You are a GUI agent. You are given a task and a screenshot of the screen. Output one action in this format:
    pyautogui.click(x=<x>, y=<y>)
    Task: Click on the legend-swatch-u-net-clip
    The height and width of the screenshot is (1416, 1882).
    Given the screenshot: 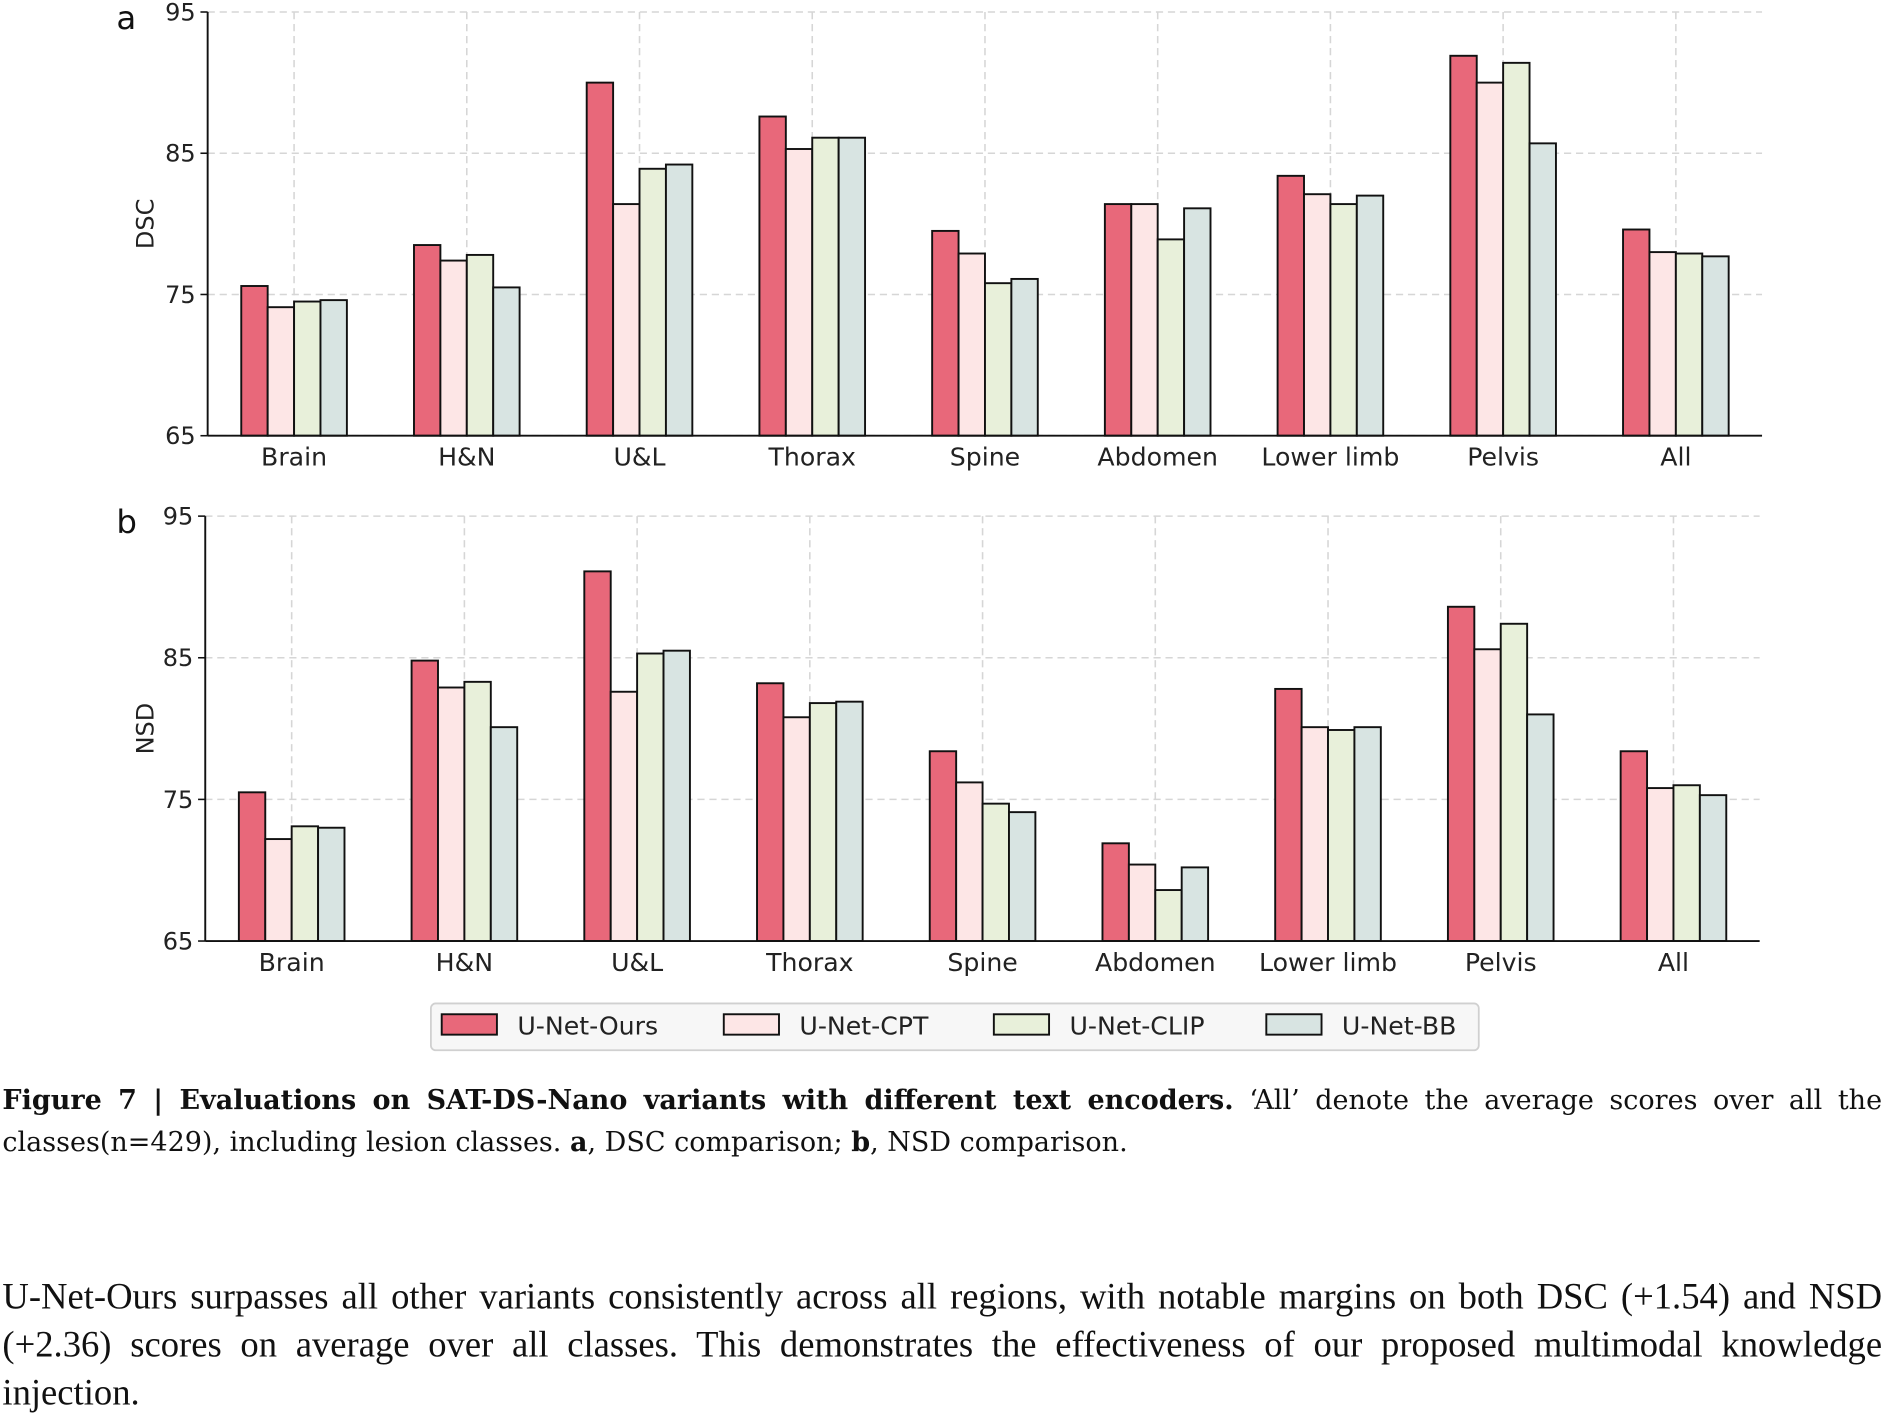 What is the action you would take?
    pyautogui.click(x=1021, y=1024)
    